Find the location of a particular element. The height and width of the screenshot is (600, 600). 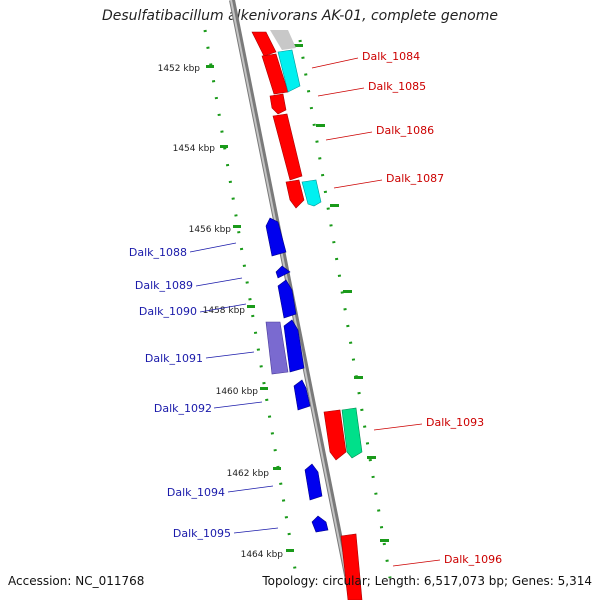

gene-label-dalk-1091: Dalk_1091 is located at coordinates (174, 358).